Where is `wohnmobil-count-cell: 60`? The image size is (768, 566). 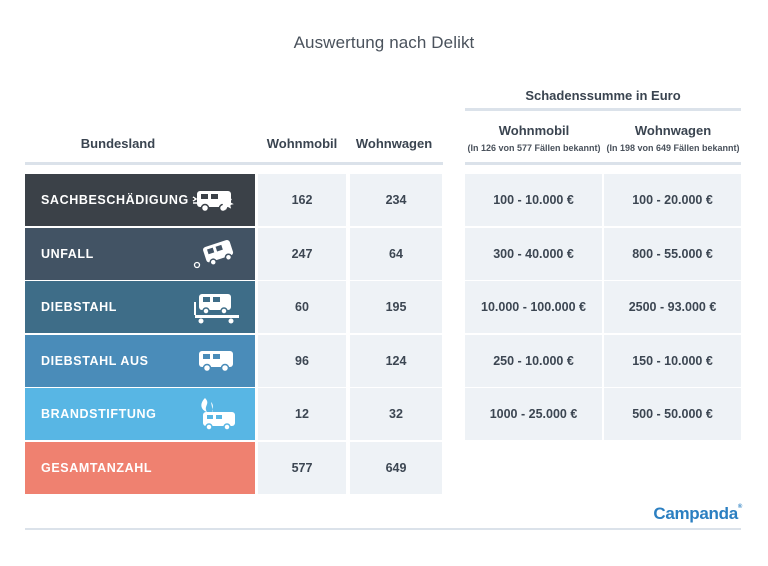 wohnmobil-count-cell: 60 is located at coordinates (302, 307).